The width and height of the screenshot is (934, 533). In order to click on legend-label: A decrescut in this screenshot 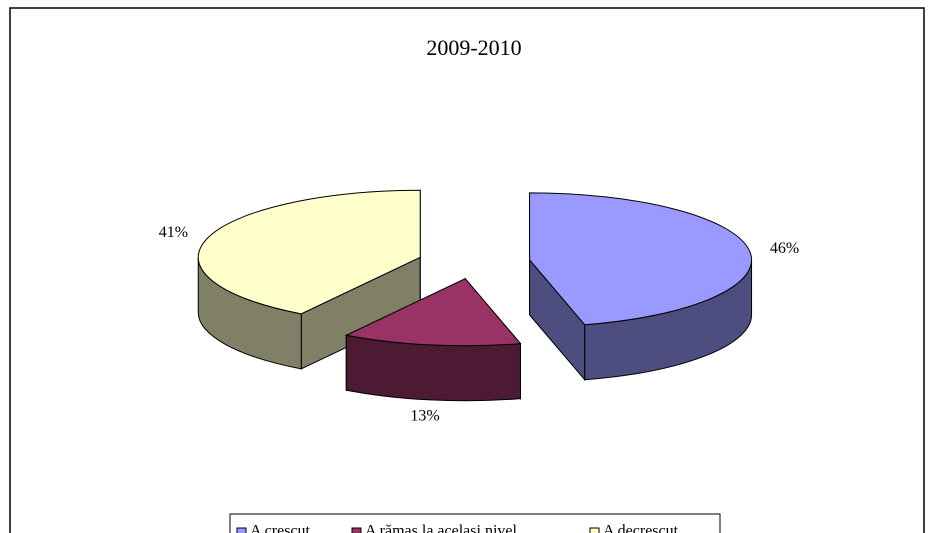, I will do `click(641, 528)`.